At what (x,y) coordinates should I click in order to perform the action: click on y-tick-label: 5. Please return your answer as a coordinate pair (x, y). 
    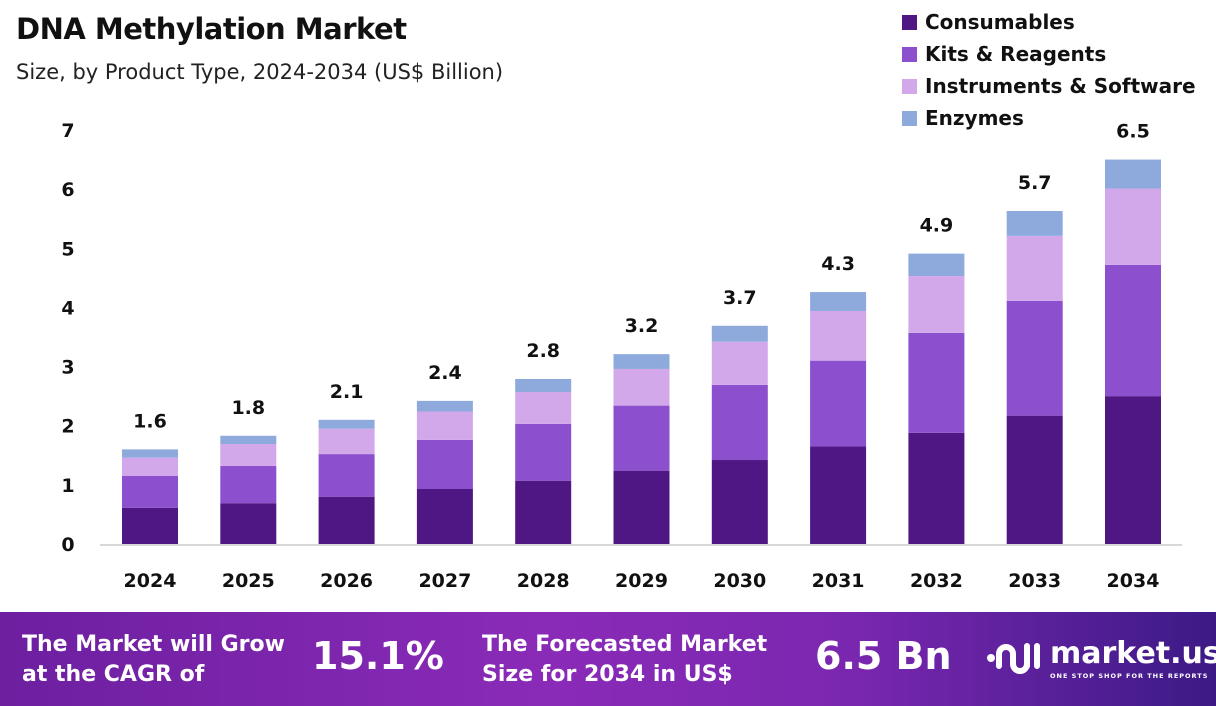
    Looking at the image, I should click on (67, 249).